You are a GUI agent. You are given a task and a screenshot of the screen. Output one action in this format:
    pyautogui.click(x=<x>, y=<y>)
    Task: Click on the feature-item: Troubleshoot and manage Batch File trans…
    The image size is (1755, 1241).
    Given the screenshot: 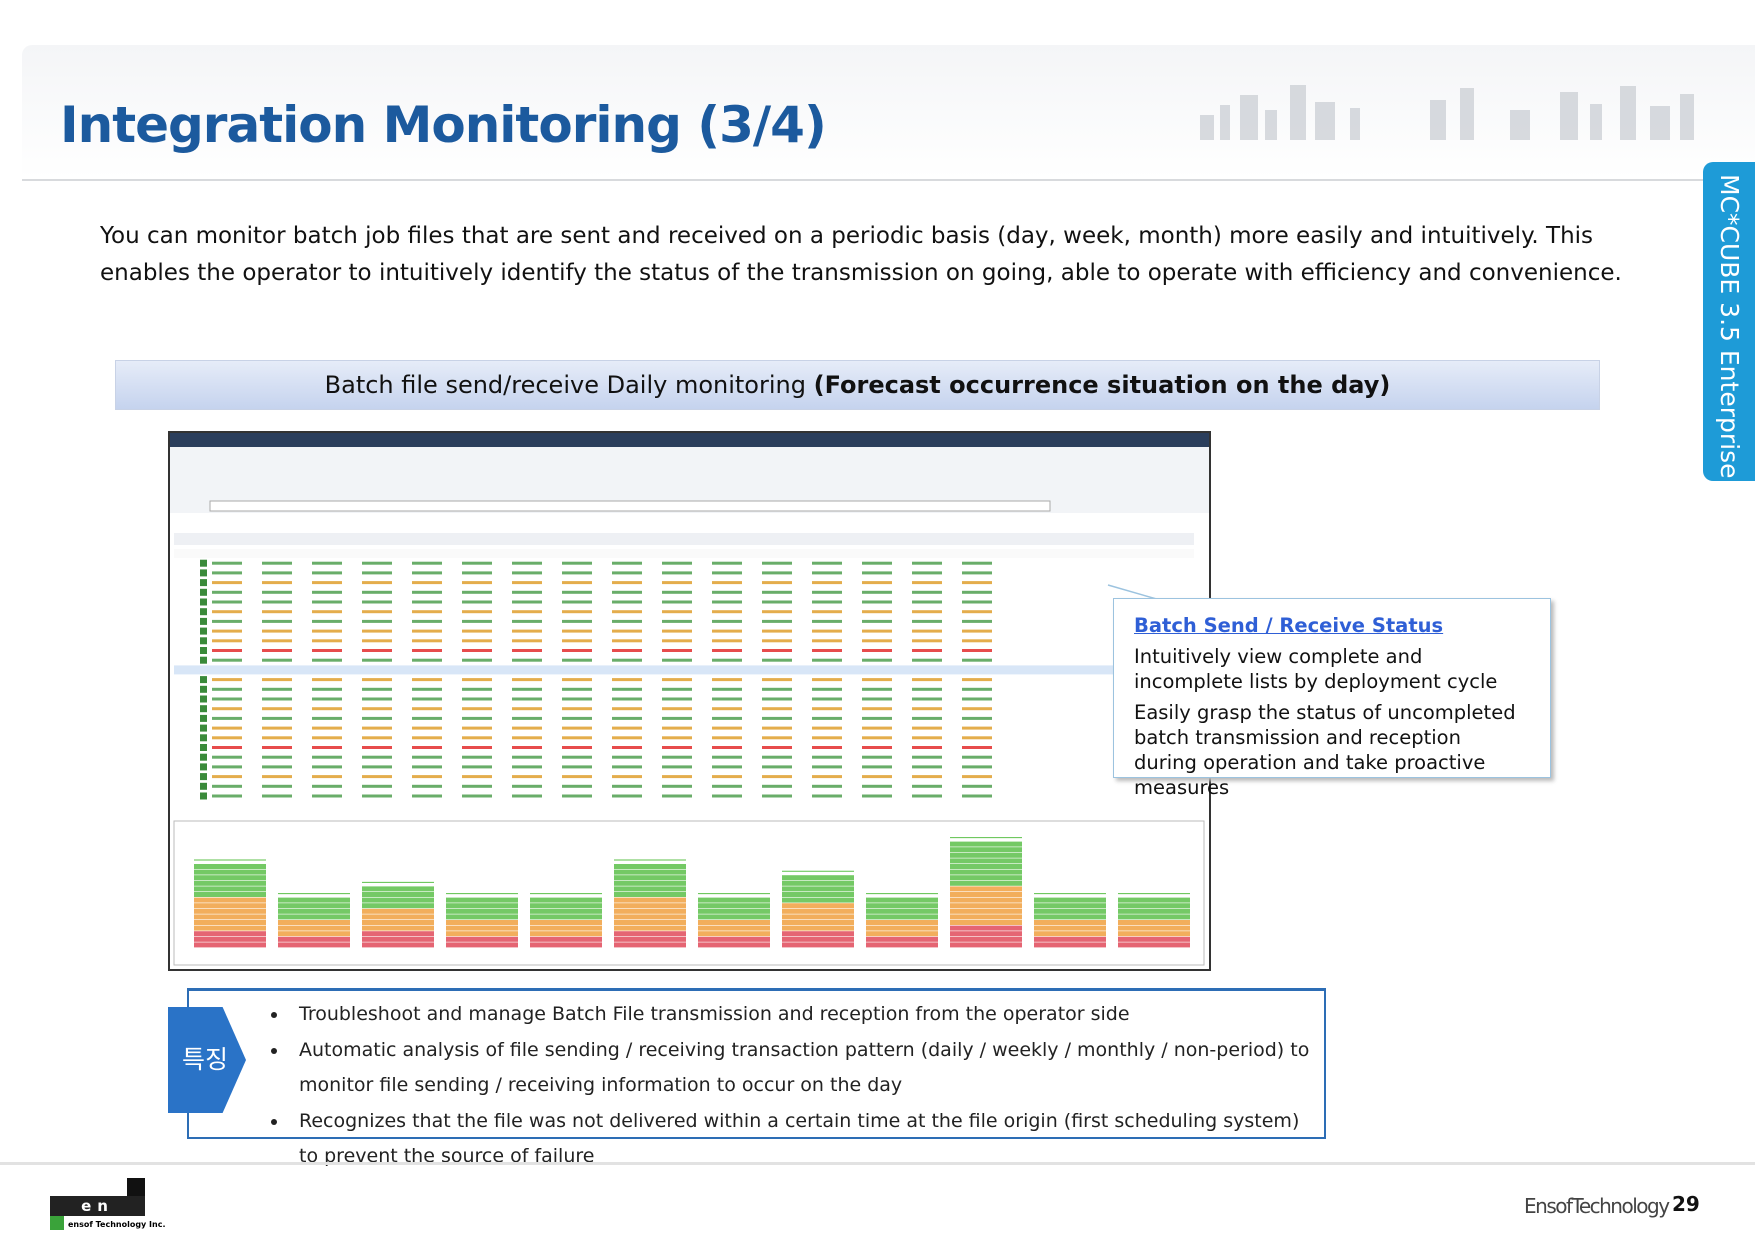 What is the action you would take?
    pyautogui.click(x=806, y=1015)
    